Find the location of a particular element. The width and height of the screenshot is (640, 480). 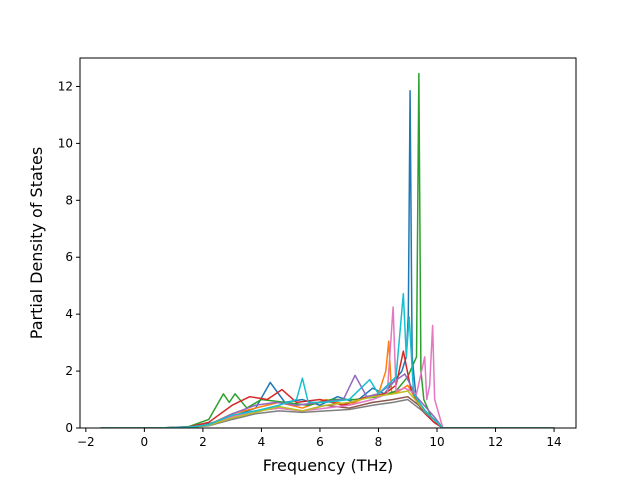

x-tick-label: 12 is located at coordinates (495, 442).